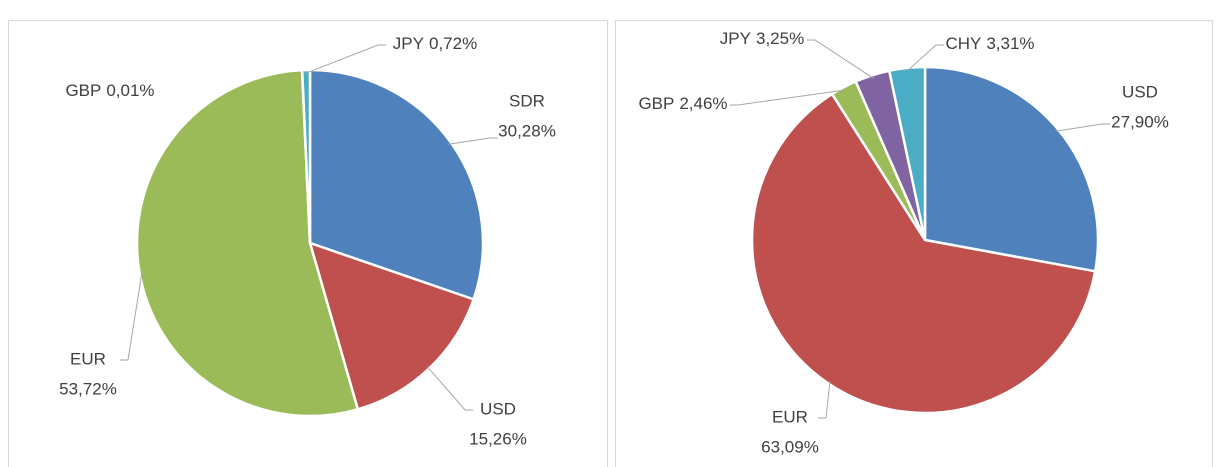  I want to click on slice-label-value: 0,72%, so click(453, 43).